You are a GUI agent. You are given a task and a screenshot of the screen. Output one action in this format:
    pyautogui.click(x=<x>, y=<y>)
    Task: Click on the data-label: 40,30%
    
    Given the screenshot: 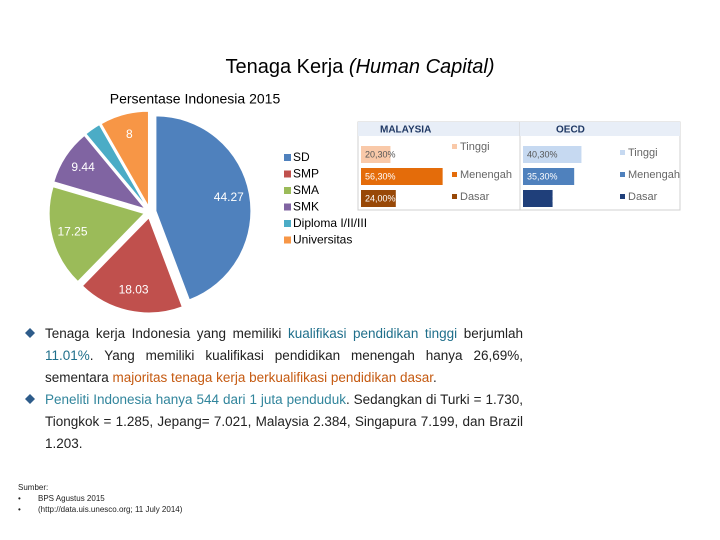 What is the action you would take?
    pyautogui.click(x=542, y=154)
    